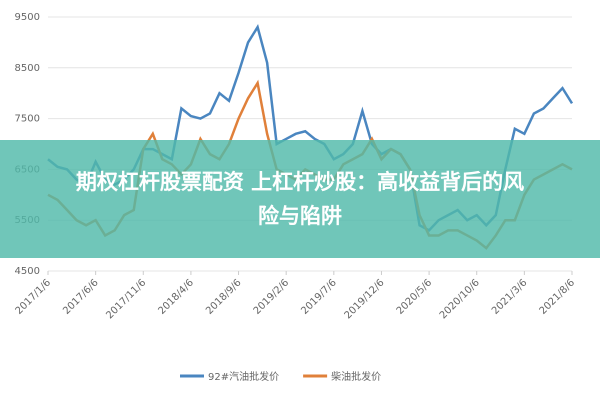  Describe the element at coordinates (558, 297) in the screenshot. I see `x-tick-label: 2021/8/6` at that location.